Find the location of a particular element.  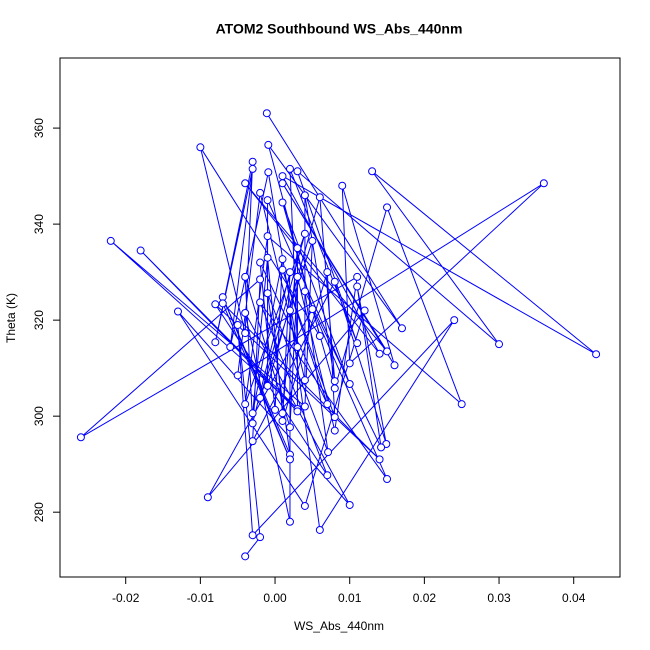

x-tick-label: 0.03 is located at coordinates (499, 598).